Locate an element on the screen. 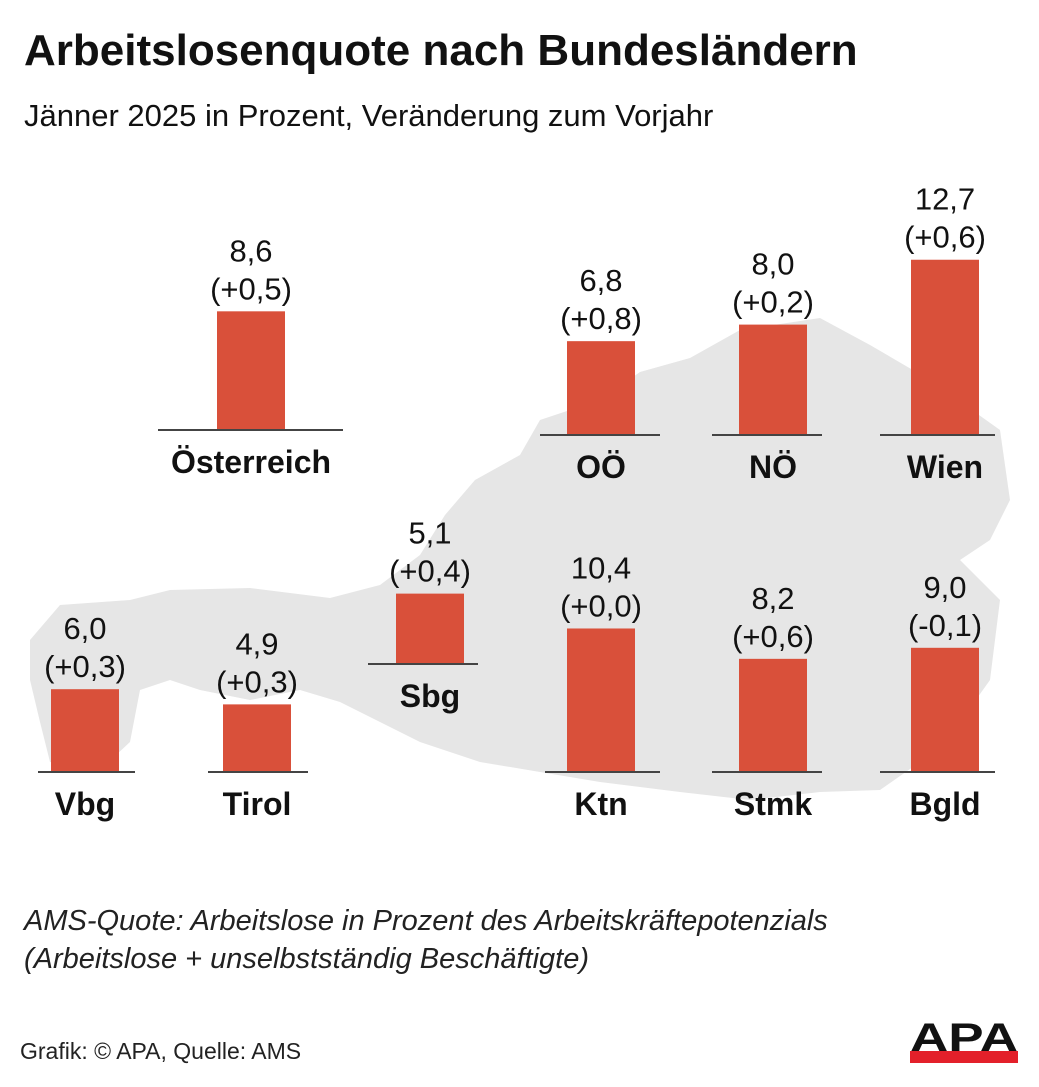  value-label: 10,4 is located at coordinates (601, 567).